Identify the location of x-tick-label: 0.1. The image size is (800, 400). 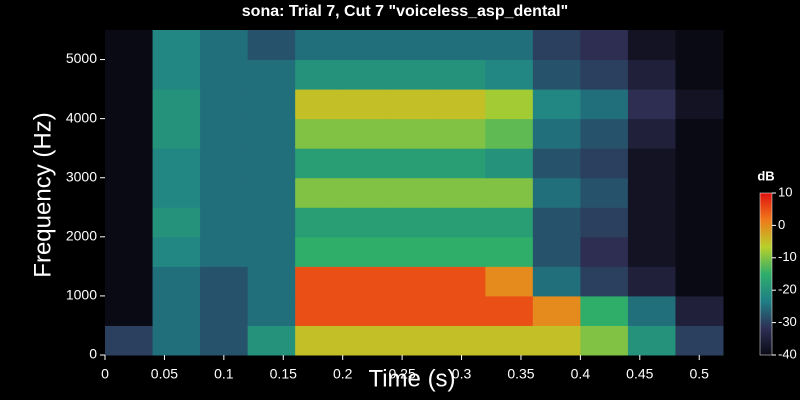
(224, 374).